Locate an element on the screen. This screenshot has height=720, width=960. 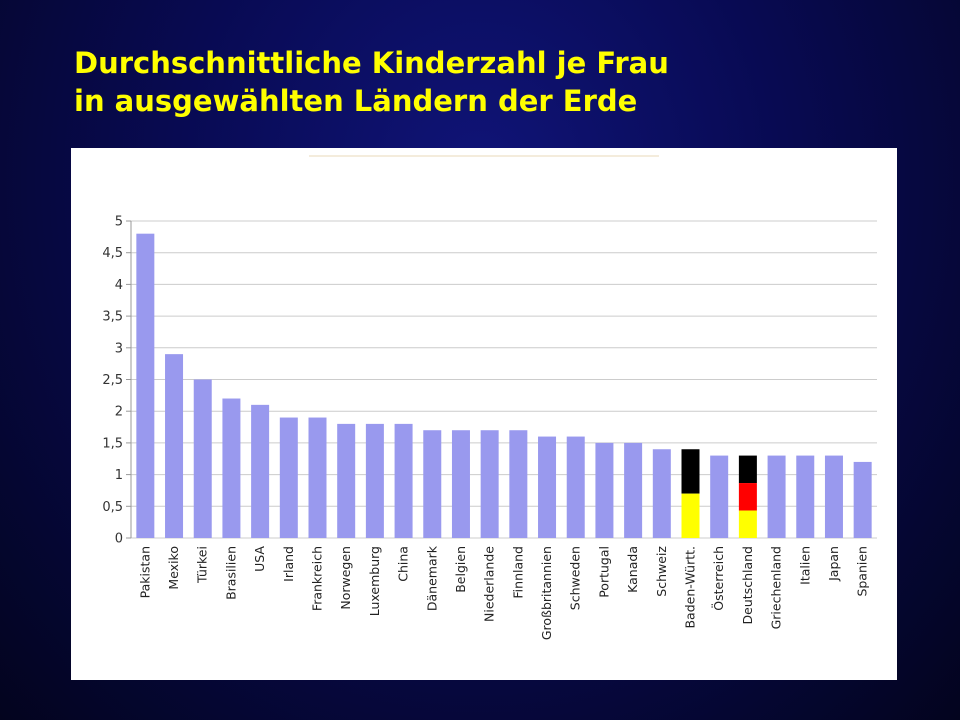
x-tick-label: Norwegen is located at coordinates (345, 578).